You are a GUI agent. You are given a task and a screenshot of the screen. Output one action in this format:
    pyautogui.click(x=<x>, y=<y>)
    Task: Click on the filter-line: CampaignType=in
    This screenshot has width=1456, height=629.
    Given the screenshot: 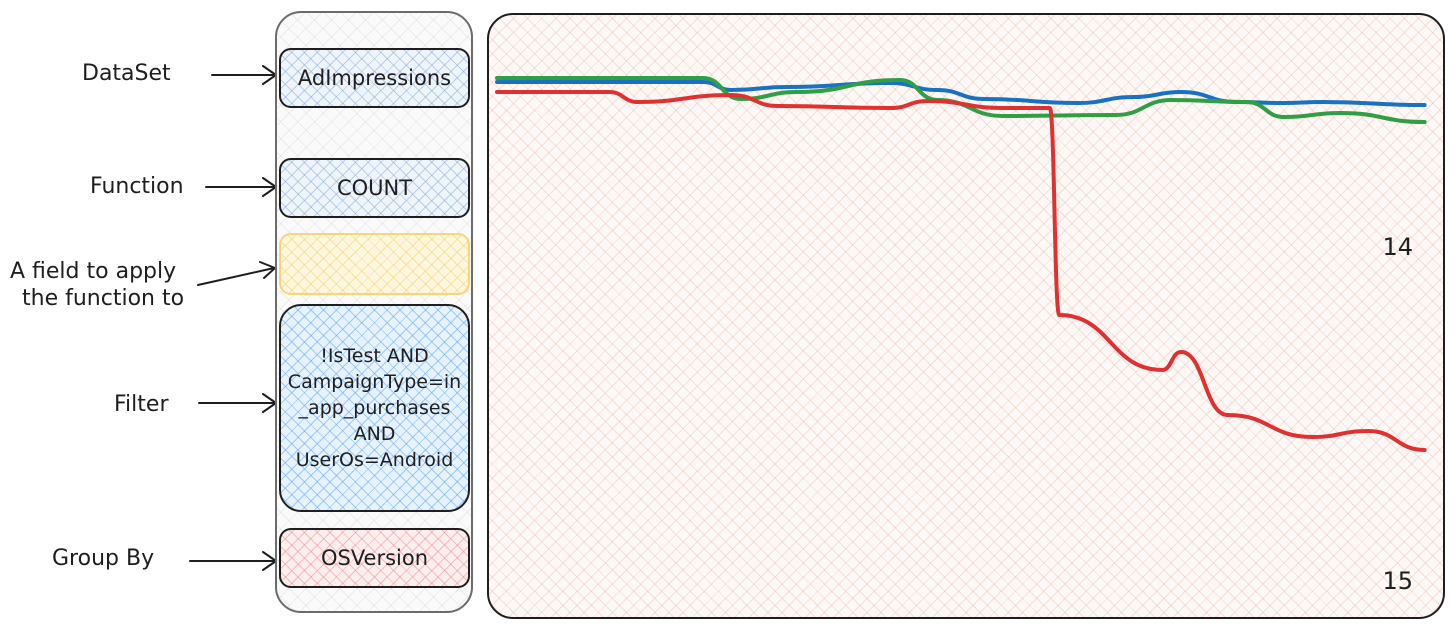 What is the action you would take?
    pyautogui.click(x=374, y=382)
    